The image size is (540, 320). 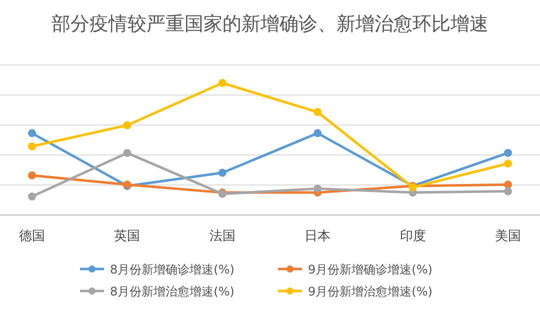 What do you see at coordinates (370, 269) in the screenshot?
I see `legend-label: 9月份新增确诊增速(%)` at bounding box center [370, 269].